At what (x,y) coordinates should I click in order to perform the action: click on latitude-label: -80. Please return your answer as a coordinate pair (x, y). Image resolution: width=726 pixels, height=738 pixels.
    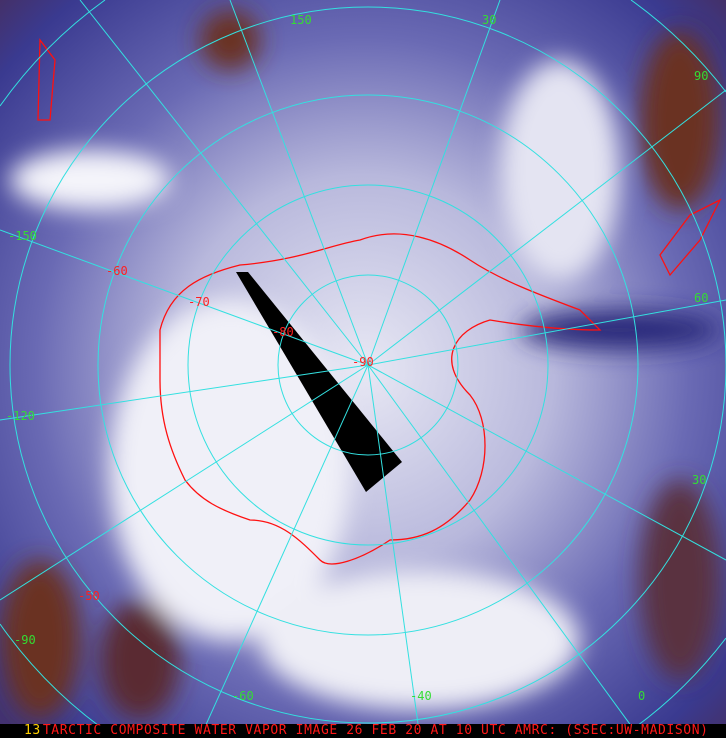
    Looking at the image, I should click on (283, 332).